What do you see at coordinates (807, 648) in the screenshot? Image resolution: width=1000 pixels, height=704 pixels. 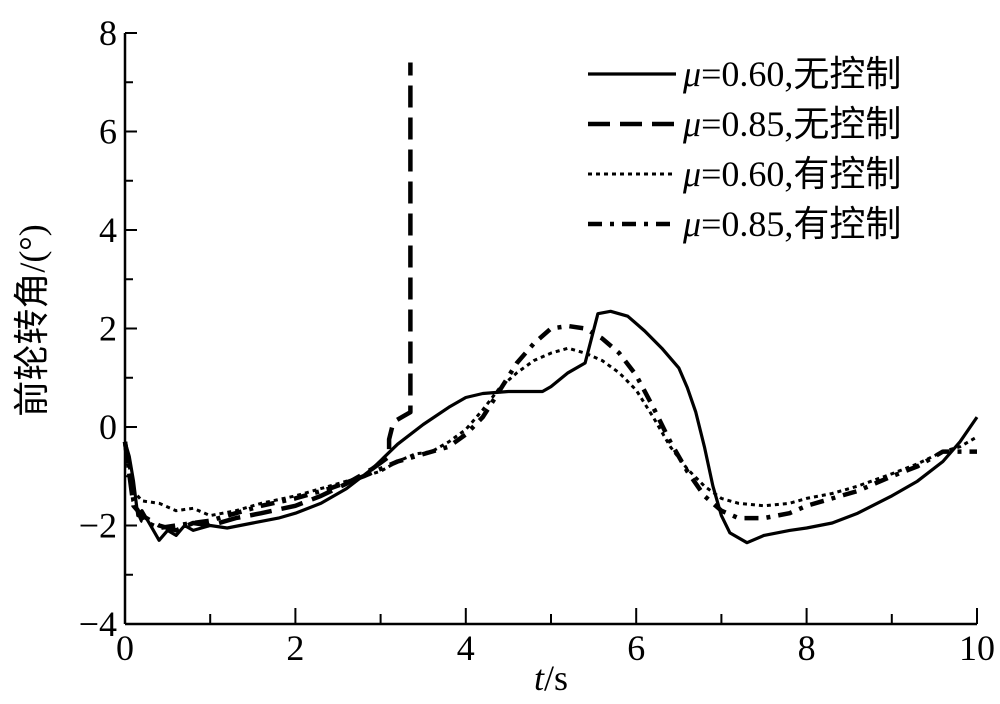 I see `x-tick-label: 8` at bounding box center [807, 648].